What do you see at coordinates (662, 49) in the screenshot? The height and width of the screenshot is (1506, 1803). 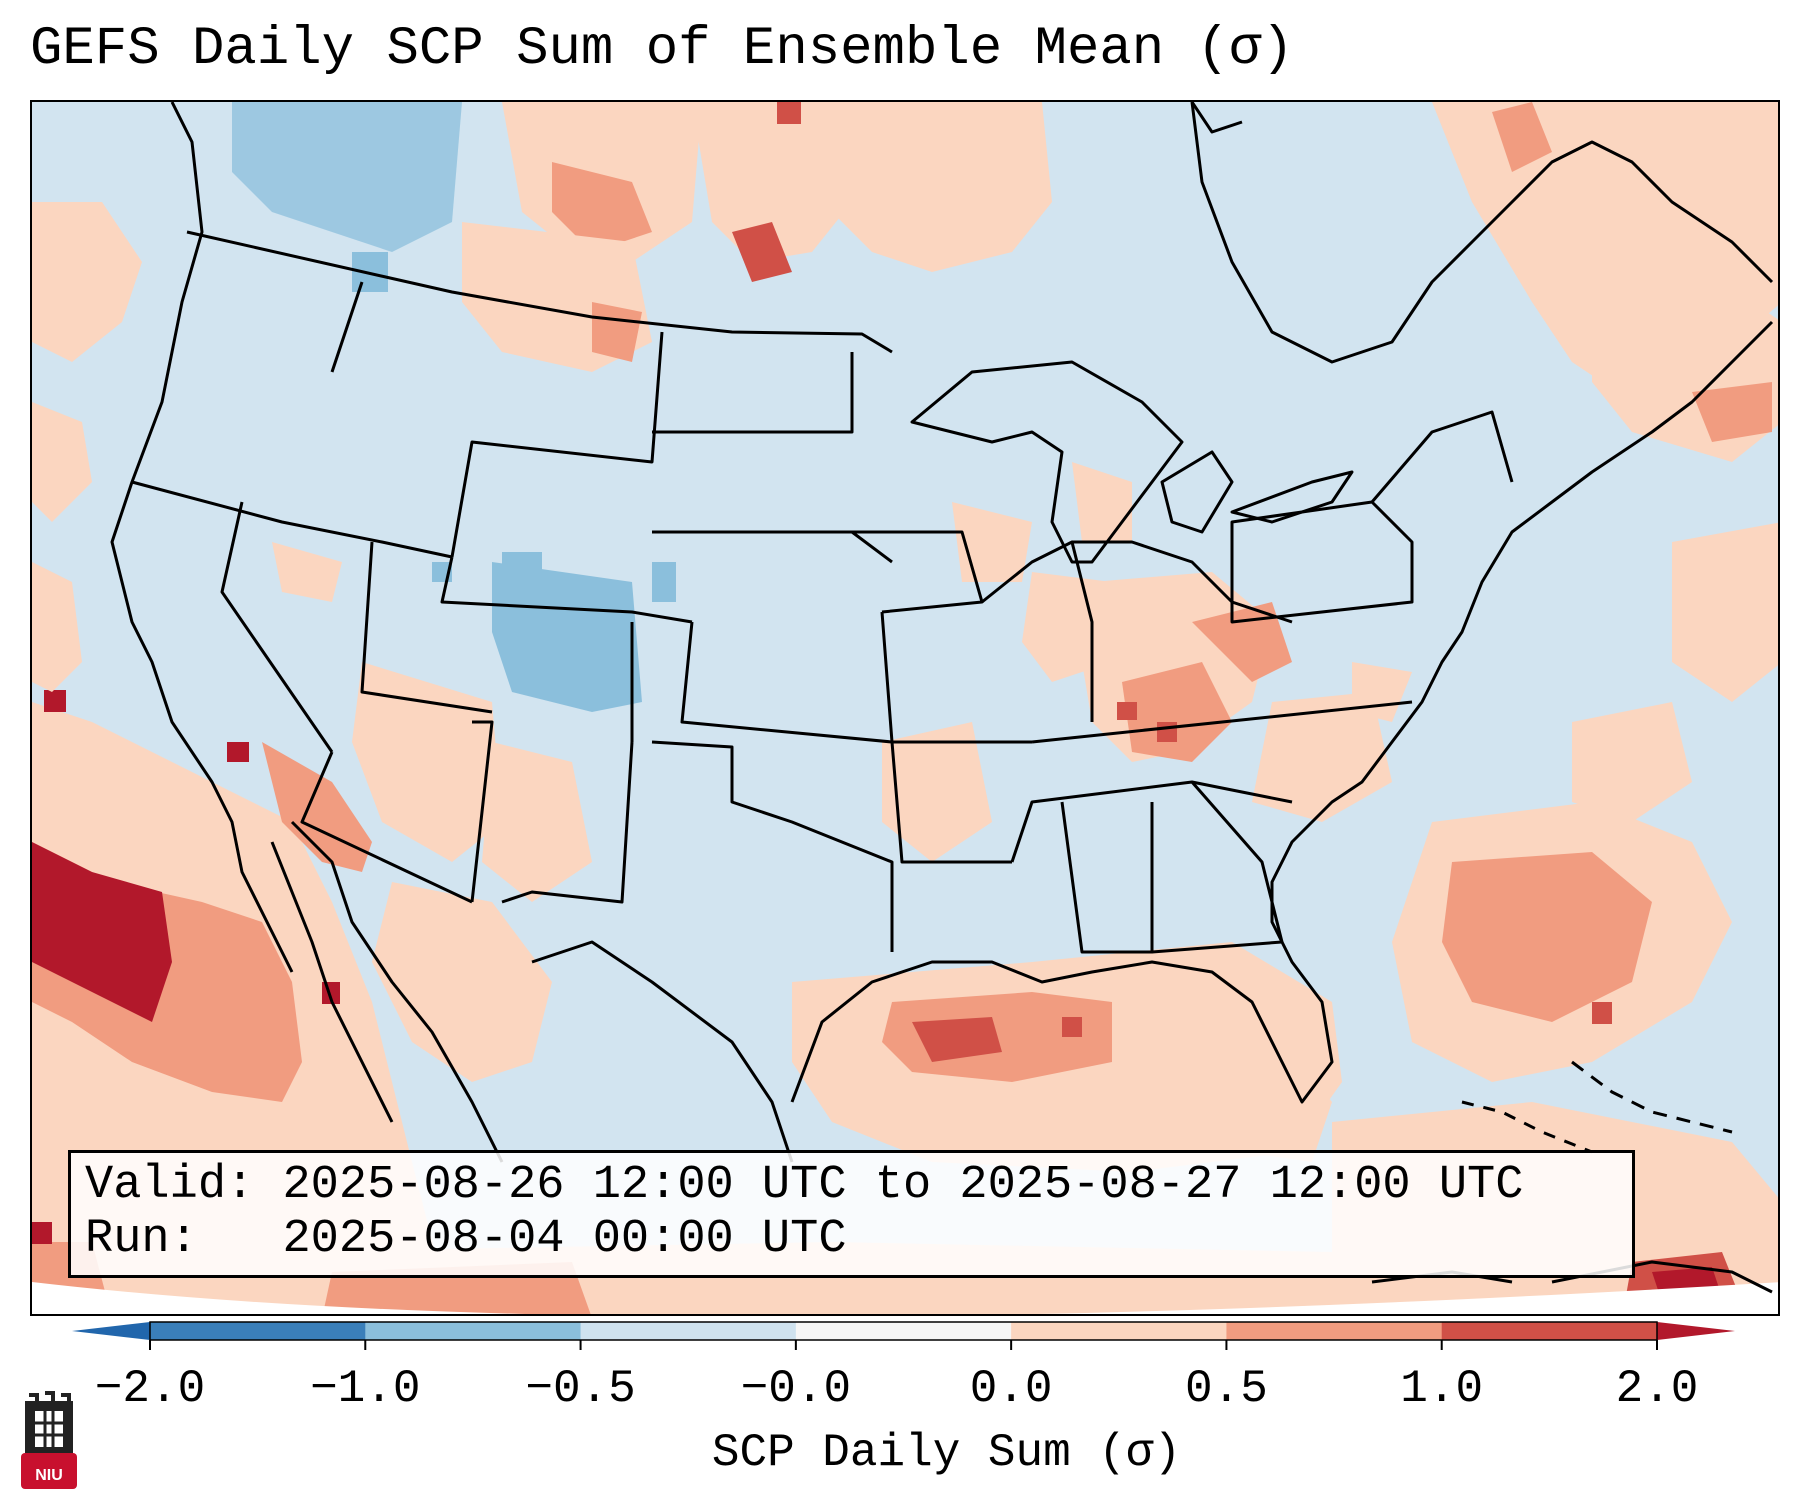 I see `map-title: GEFS Daily SCP Sum of Ensemble Mean (σ)` at bounding box center [662, 49].